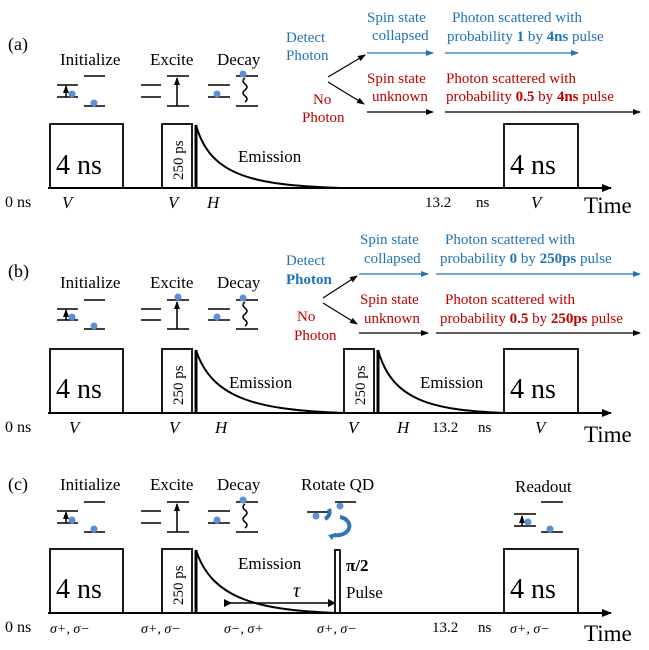 Image resolution: width=649 pixels, height=650 pixels. What do you see at coordinates (396, 18) in the screenshot?
I see `collapsed-label: Spin state` at bounding box center [396, 18].